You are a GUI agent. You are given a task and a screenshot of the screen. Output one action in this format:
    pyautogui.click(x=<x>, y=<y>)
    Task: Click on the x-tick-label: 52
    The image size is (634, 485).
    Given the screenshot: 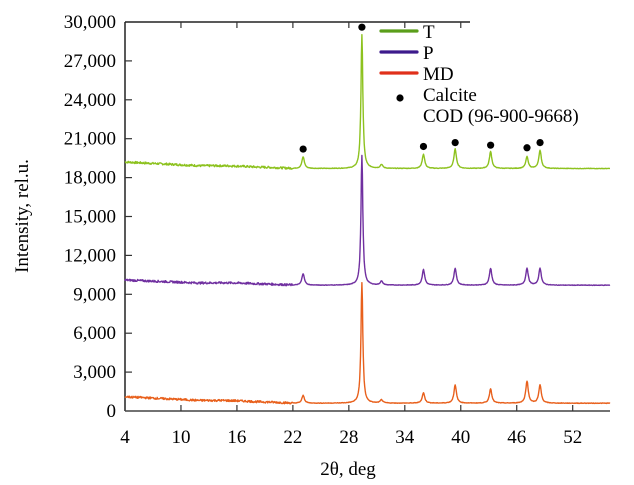 What is the action you would take?
    pyautogui.click(x=572, y=437)
    